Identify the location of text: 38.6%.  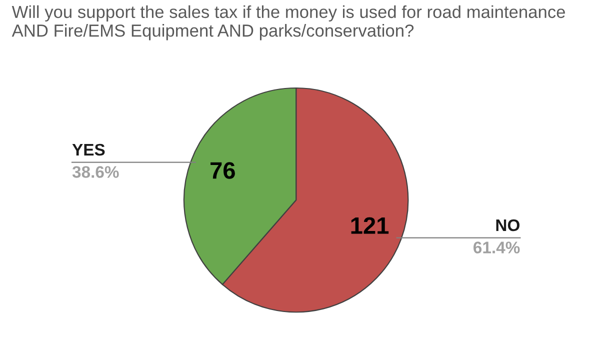
(95, 172).